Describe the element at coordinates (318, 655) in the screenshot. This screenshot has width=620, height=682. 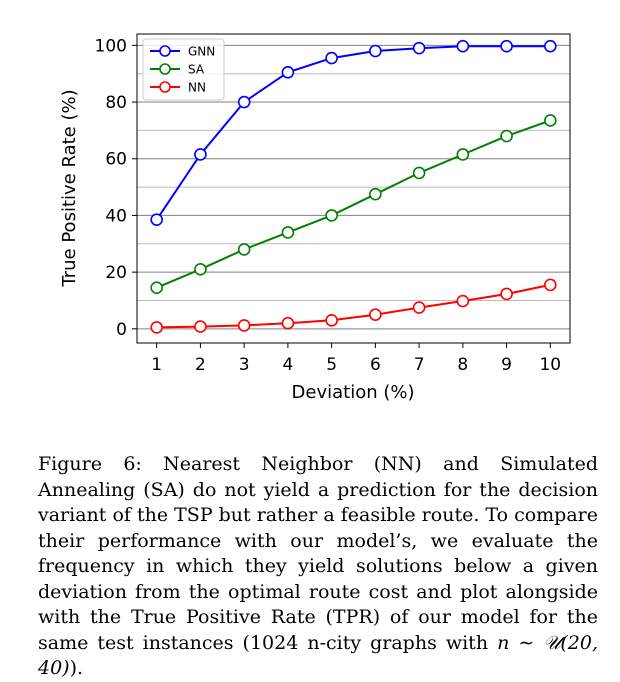
I see `caption-math: n ∼ 𝒰(20, 40)` at that location.